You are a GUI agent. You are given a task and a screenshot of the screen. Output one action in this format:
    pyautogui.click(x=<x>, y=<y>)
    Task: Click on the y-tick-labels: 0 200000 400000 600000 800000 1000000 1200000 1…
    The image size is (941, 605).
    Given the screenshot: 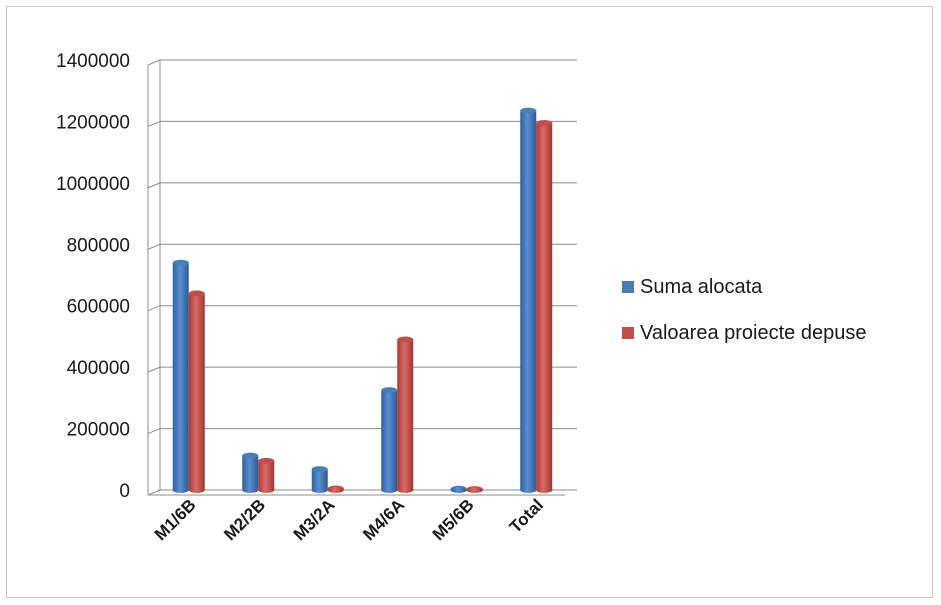 What is the action you would take?
    pyautogui.click(x=93, y=276)
    